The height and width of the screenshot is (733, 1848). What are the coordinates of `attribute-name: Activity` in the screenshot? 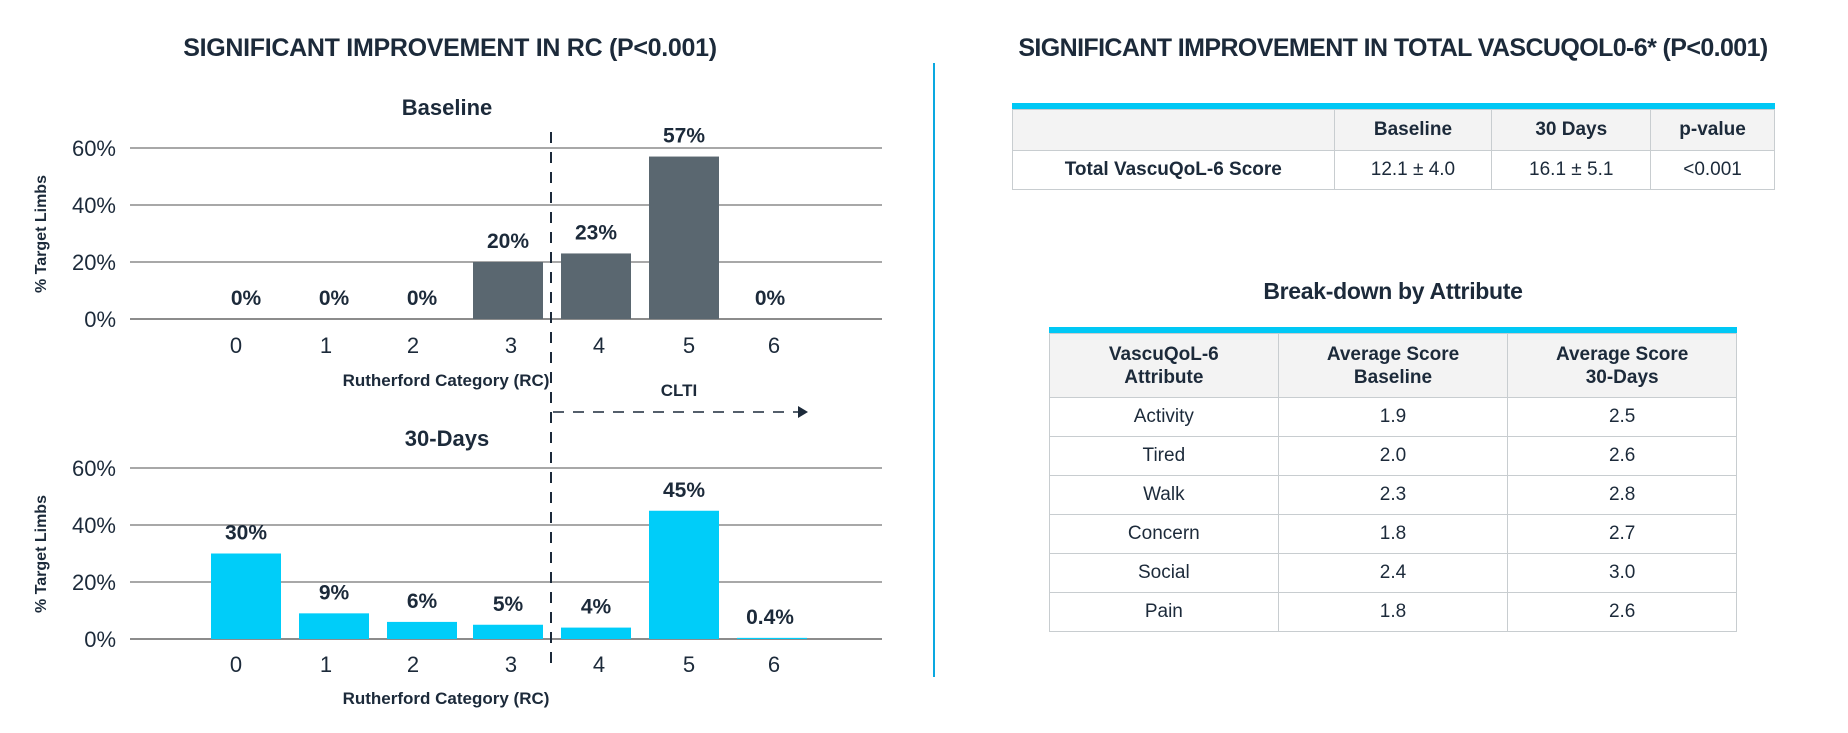 It's located at (1164, 417).